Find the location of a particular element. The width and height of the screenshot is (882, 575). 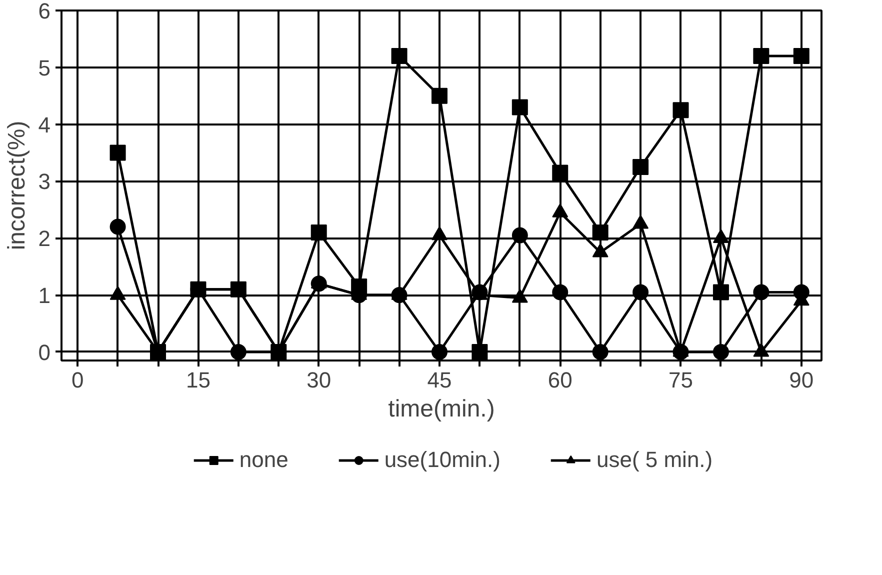

y-tick-label: 6 is located at coordinates (44, 12).